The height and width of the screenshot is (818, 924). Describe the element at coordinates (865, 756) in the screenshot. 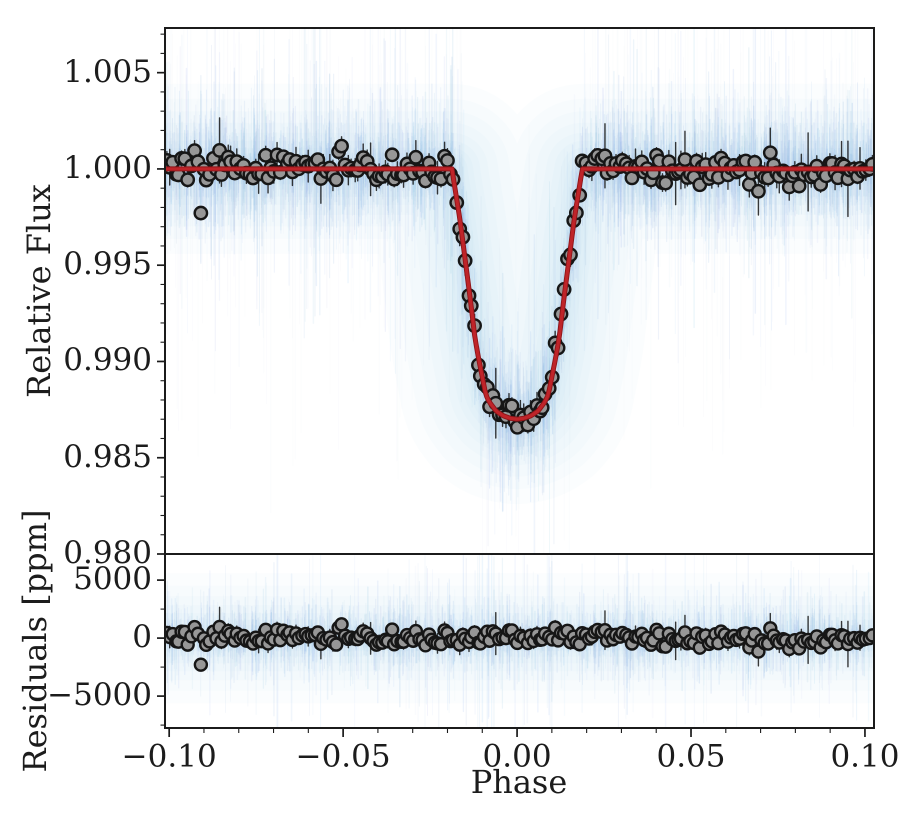

I see `phase-xtick-label: 0.10` at that location.